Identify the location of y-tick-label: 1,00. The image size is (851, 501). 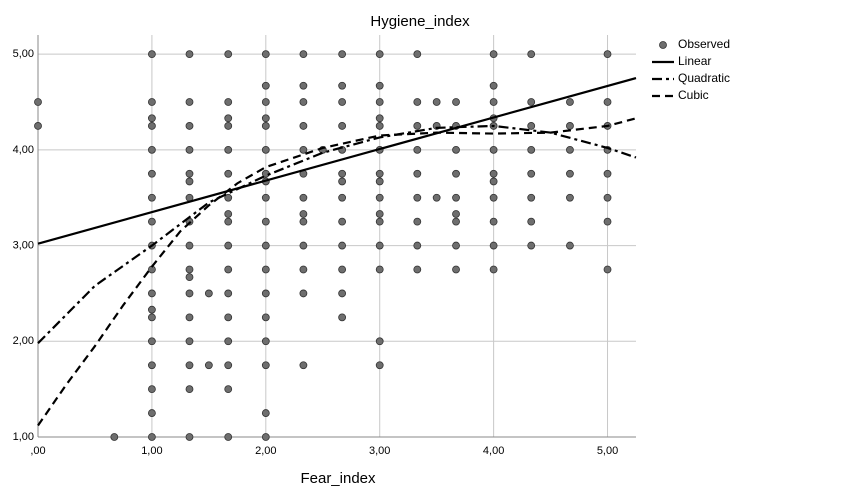
(23, 437).